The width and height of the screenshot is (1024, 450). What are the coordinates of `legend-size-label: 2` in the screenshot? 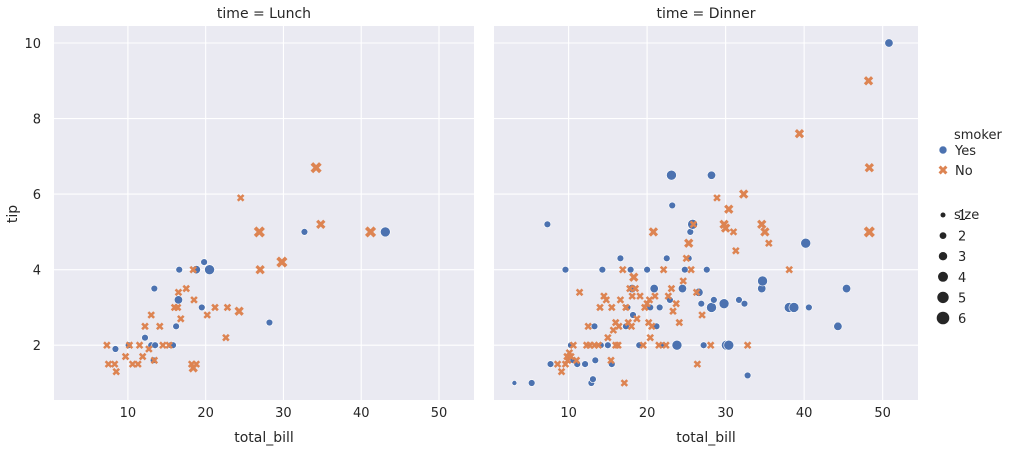 It's located at (962, 237).